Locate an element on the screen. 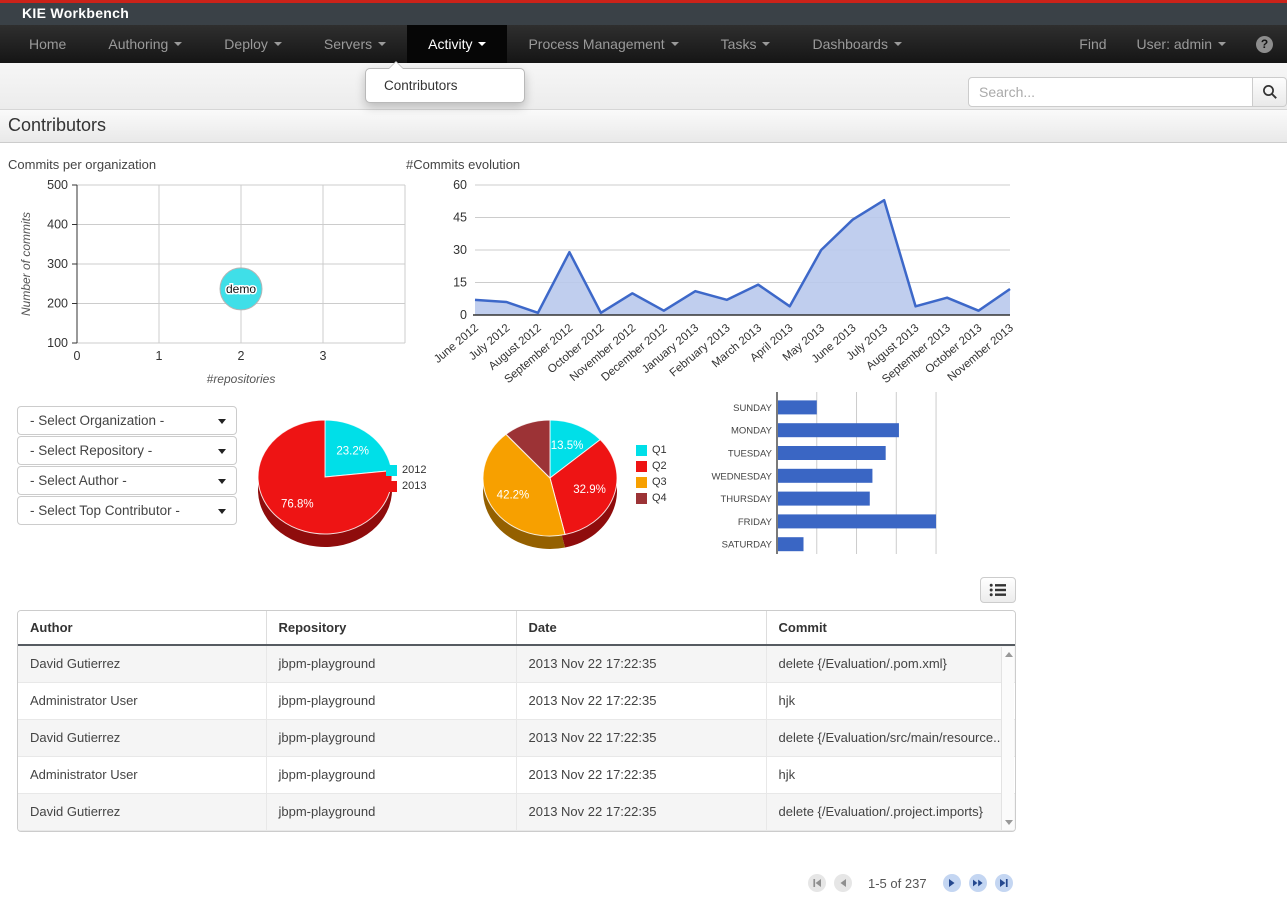 This screenshot has height=902, width=1287. menu-item-contributors: Contributors is located at coordinates (421, 85).